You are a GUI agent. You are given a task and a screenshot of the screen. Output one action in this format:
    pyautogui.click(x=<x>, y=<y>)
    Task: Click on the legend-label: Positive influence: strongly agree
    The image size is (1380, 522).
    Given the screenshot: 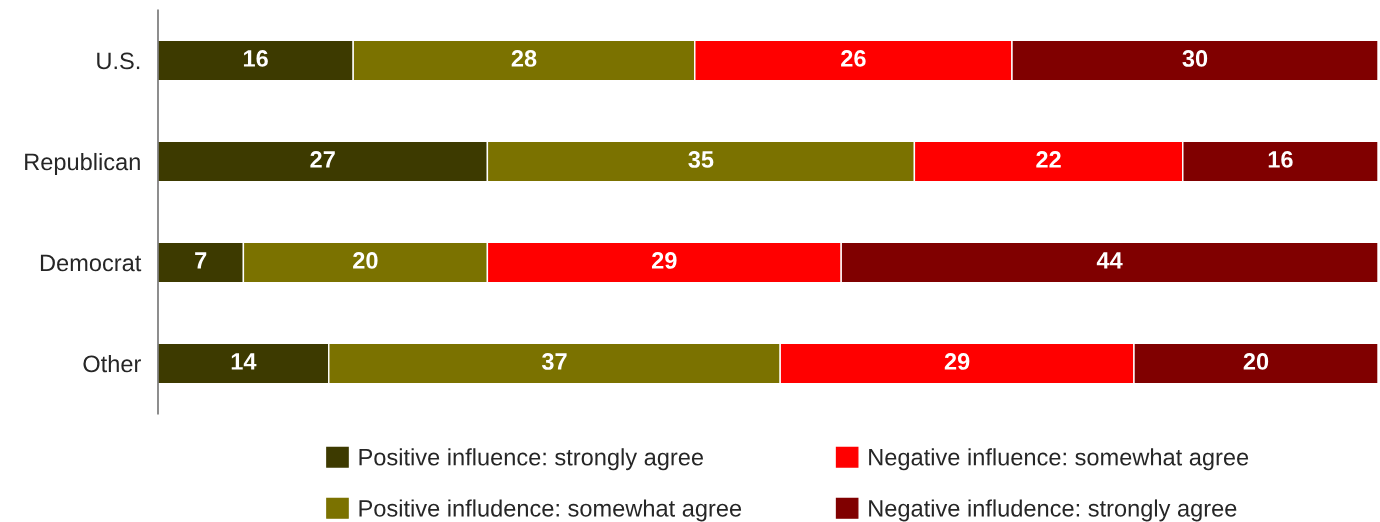 What is the action you would take?
    pyautogui.click(x=531, y=459)
    